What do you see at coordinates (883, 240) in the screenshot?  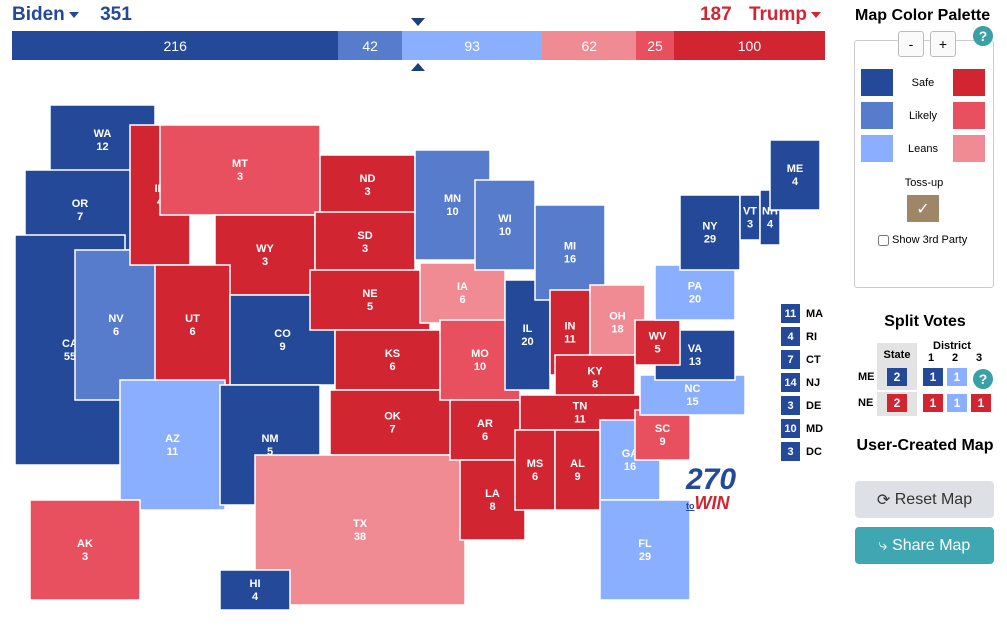 I see `checkbox` at bounding box center [883, 240].